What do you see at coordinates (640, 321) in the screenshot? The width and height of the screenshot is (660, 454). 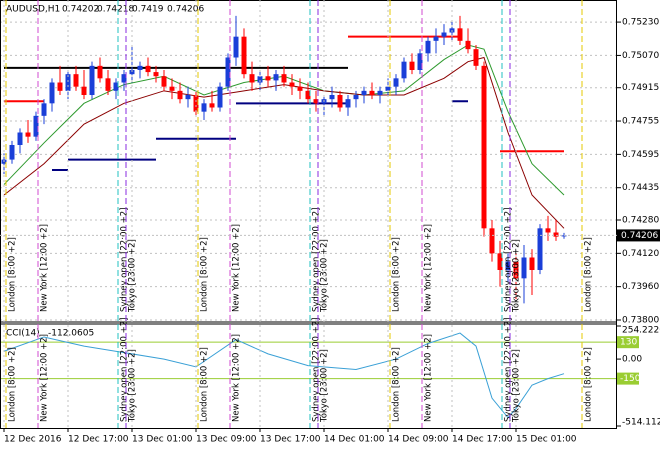 I see `y-tick-label: 0.73800` at bounding box center [640, 321].